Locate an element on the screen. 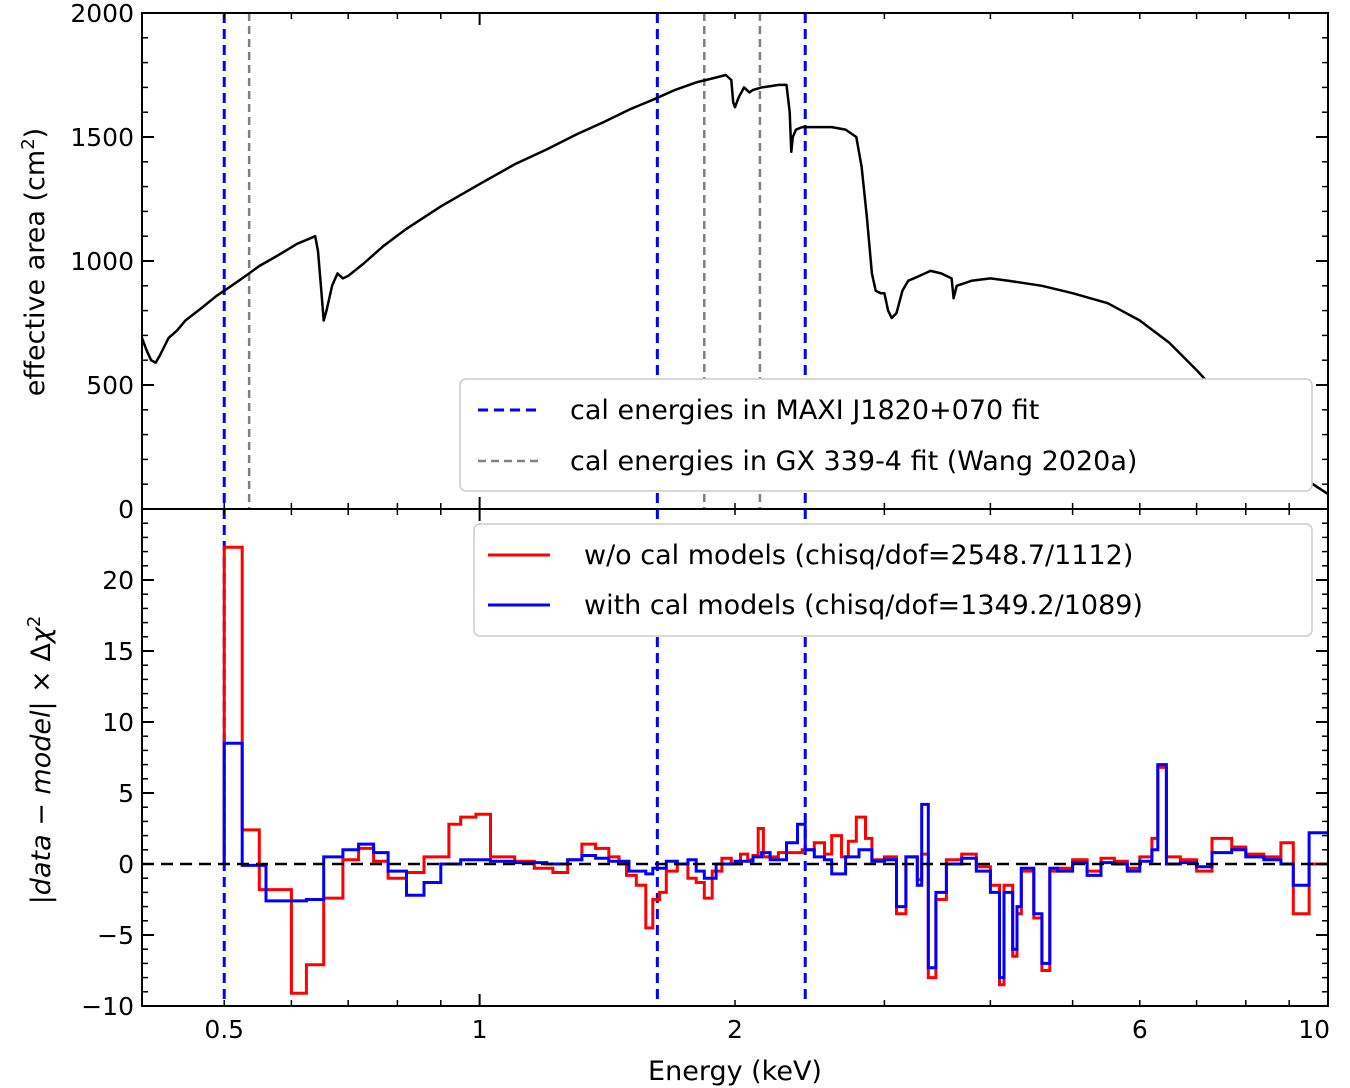  bottom-ylabel: |data − model| × Δχ2 is located at coordinates (40, 760).